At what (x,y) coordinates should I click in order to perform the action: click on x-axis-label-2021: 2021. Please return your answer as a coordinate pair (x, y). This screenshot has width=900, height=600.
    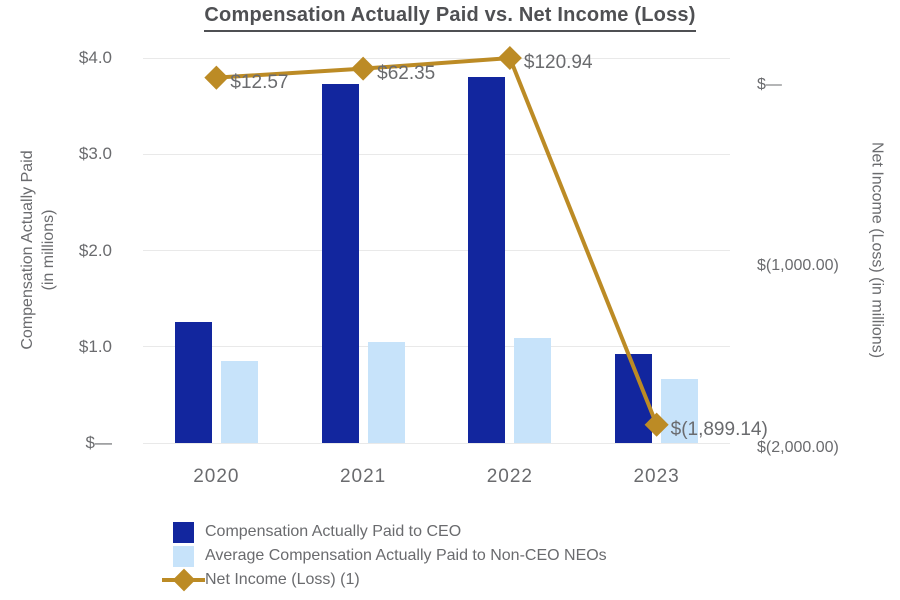
    Looking at the image, I should click on (363, 476).